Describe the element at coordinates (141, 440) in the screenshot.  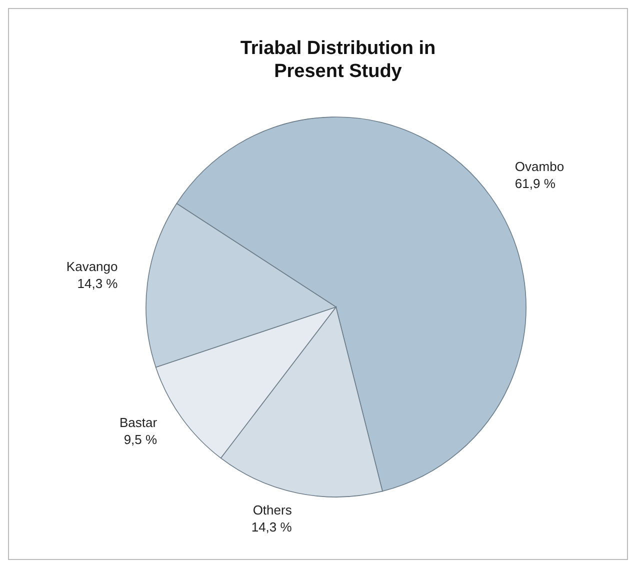
I see `data-label: 9,5 %` at that location.